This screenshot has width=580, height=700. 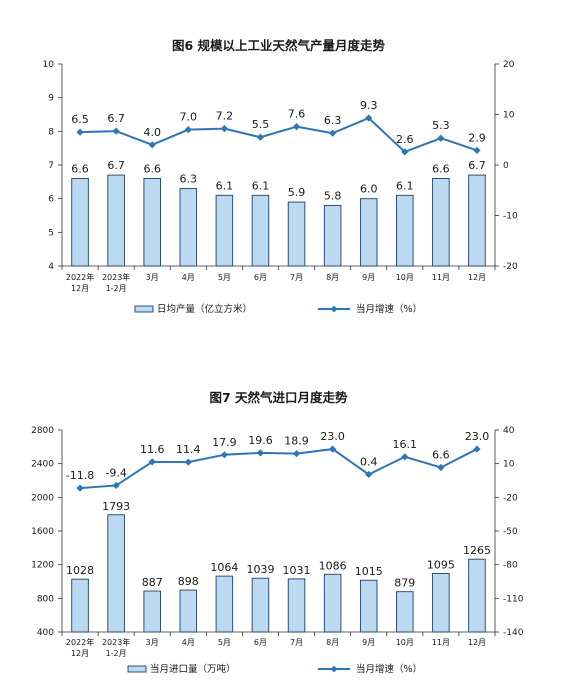 What do you see at coordinates (189, 117) in the screenshot?
I see `line-data-label: 7.0` at bounding box center [189, 117].